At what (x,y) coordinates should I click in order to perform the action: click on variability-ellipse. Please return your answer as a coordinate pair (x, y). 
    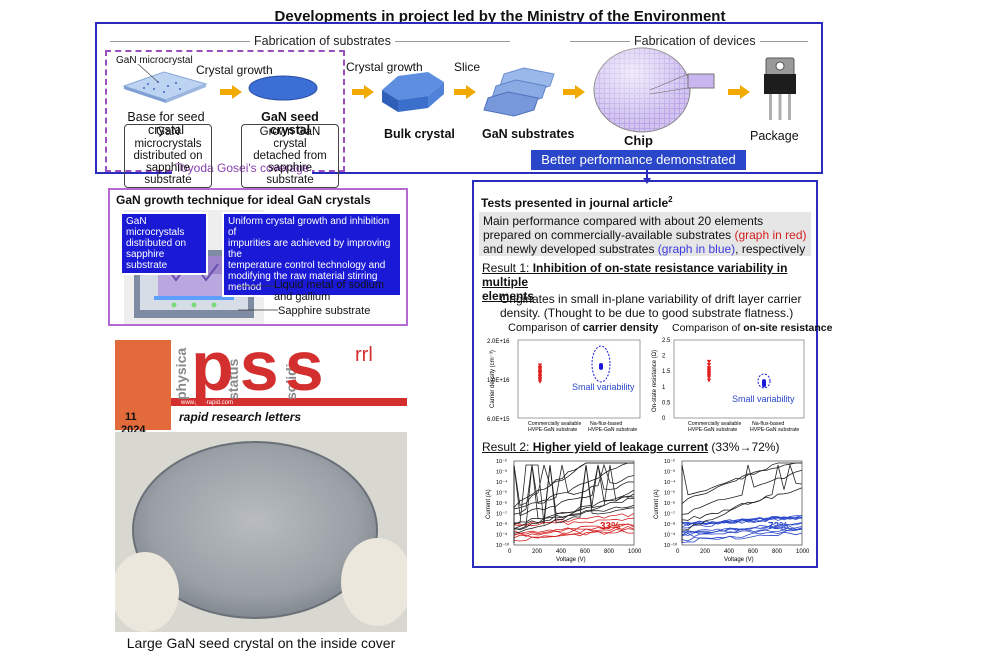
    Looking at the image, I should click on (601, 364).